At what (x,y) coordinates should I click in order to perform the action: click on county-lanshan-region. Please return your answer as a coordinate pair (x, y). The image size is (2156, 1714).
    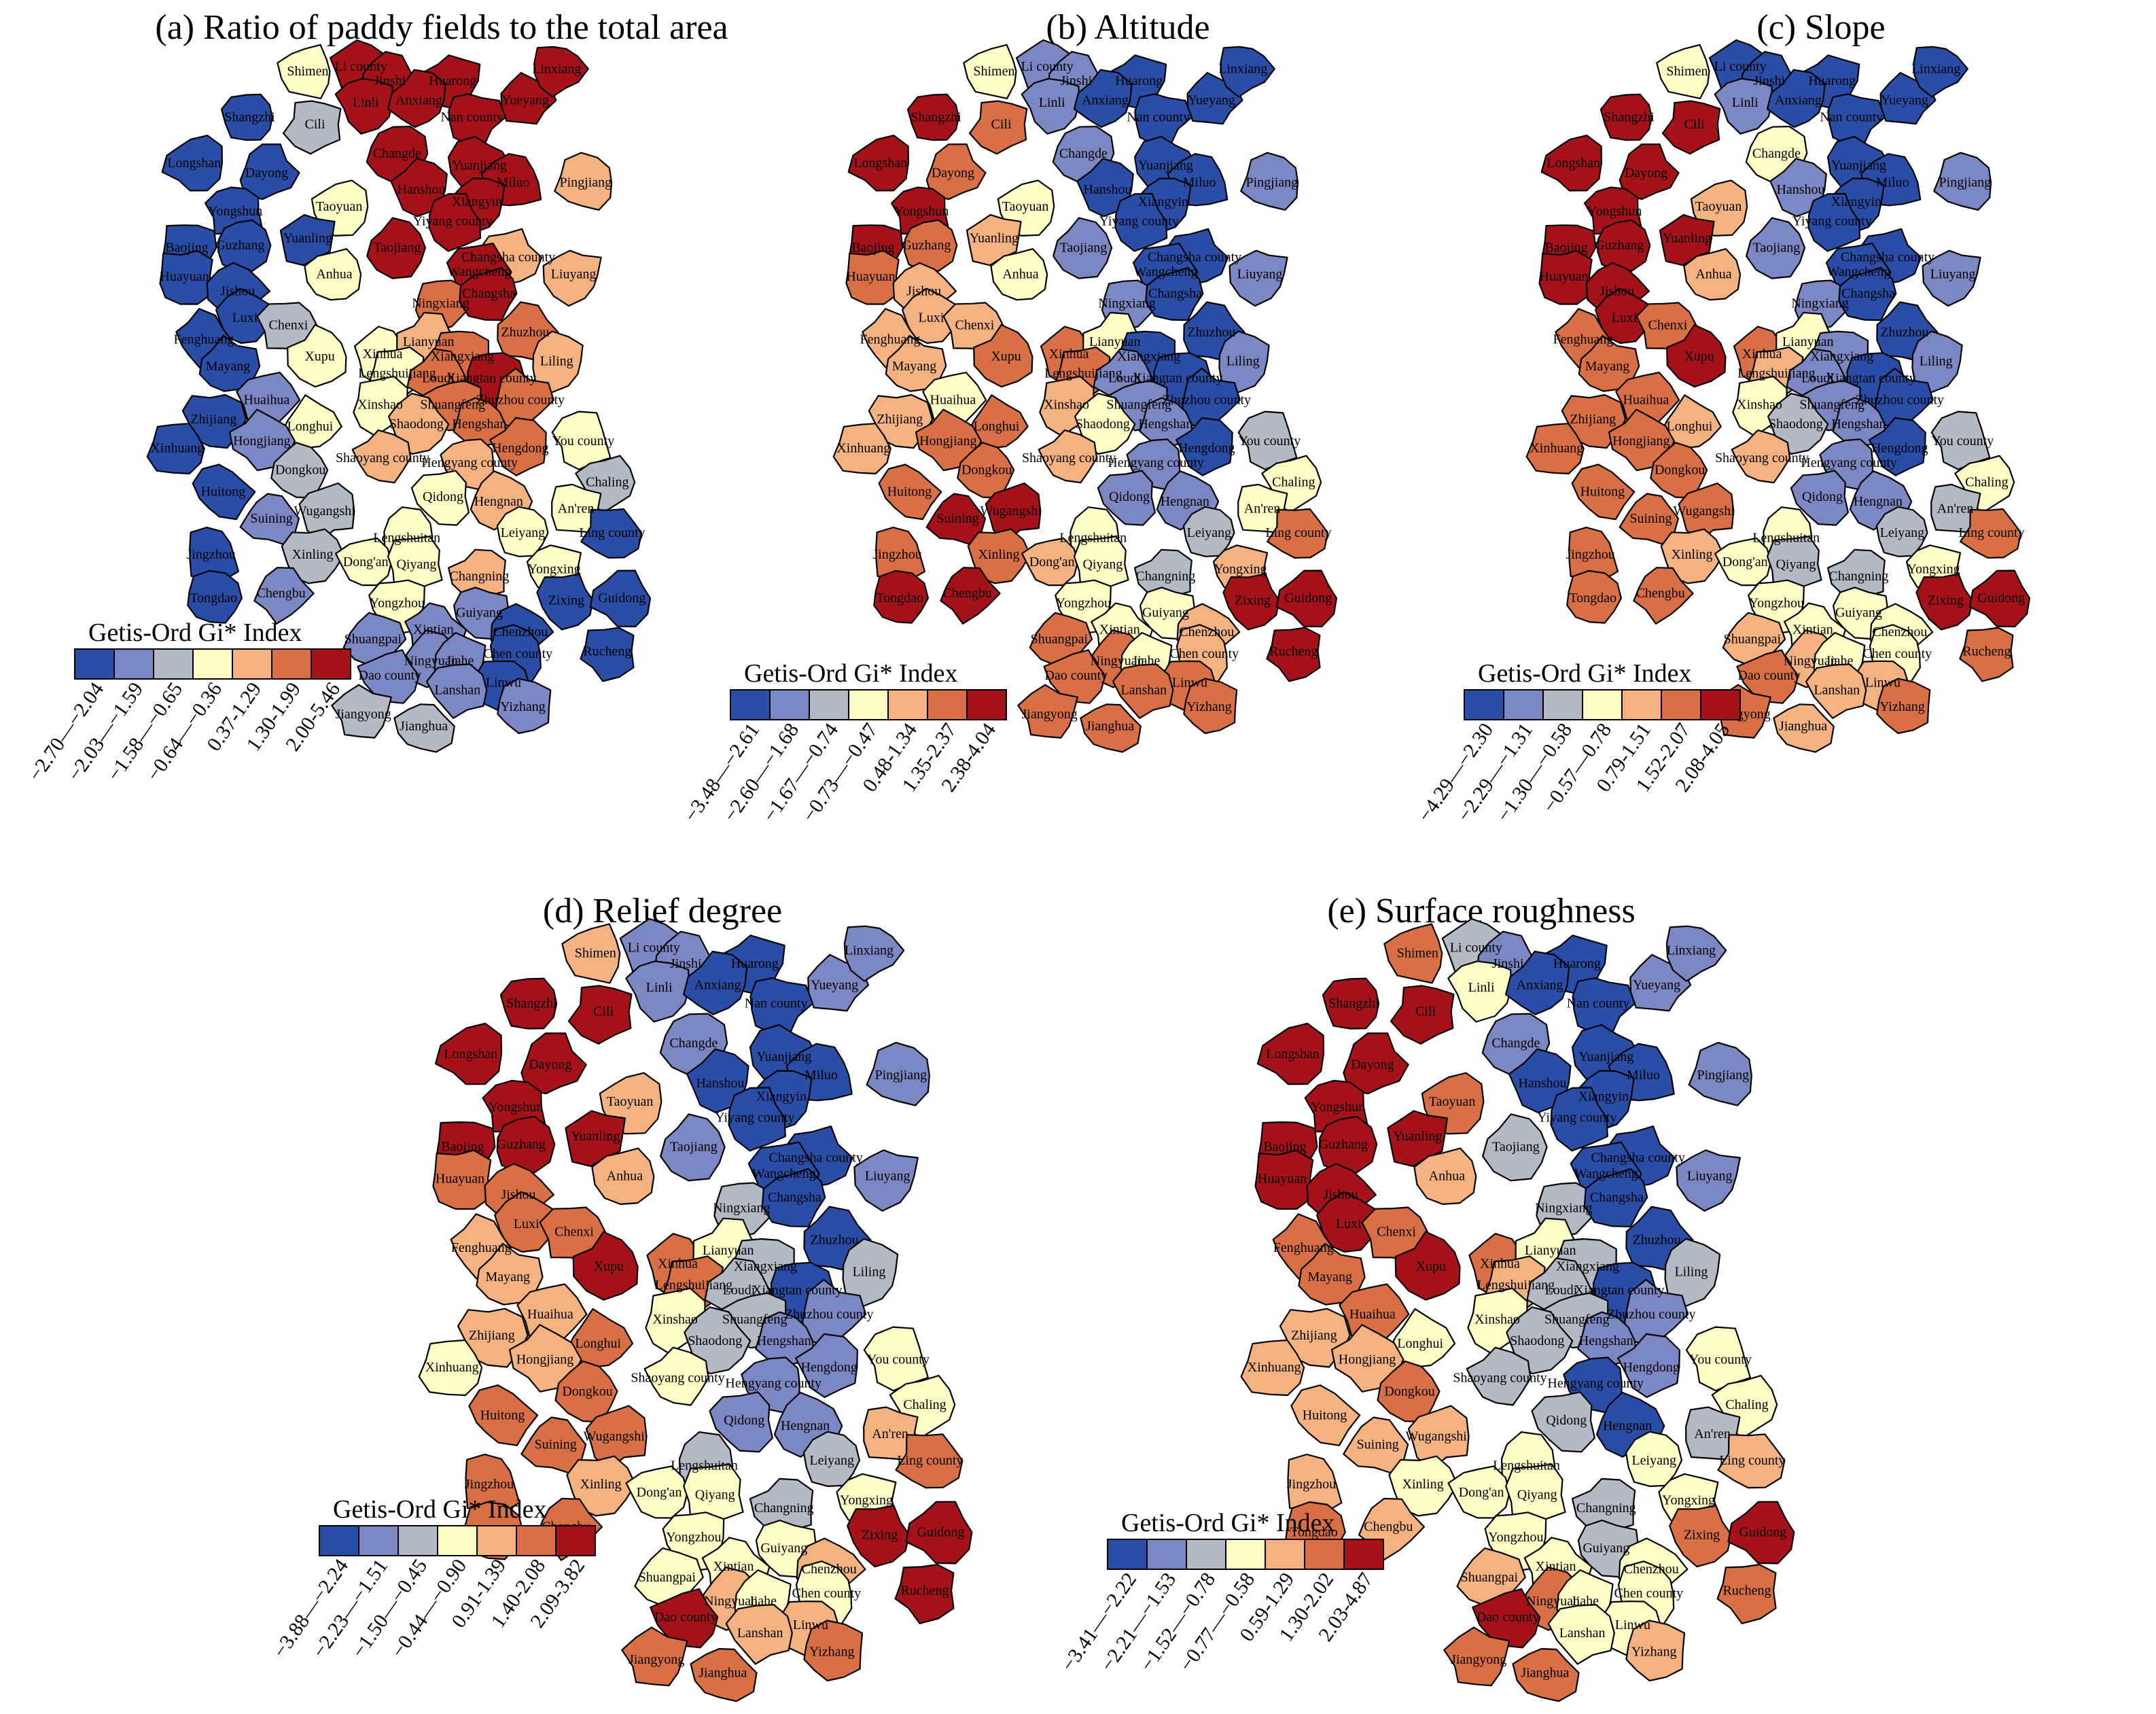
    Looking at the image, I should click on (1836, 691).